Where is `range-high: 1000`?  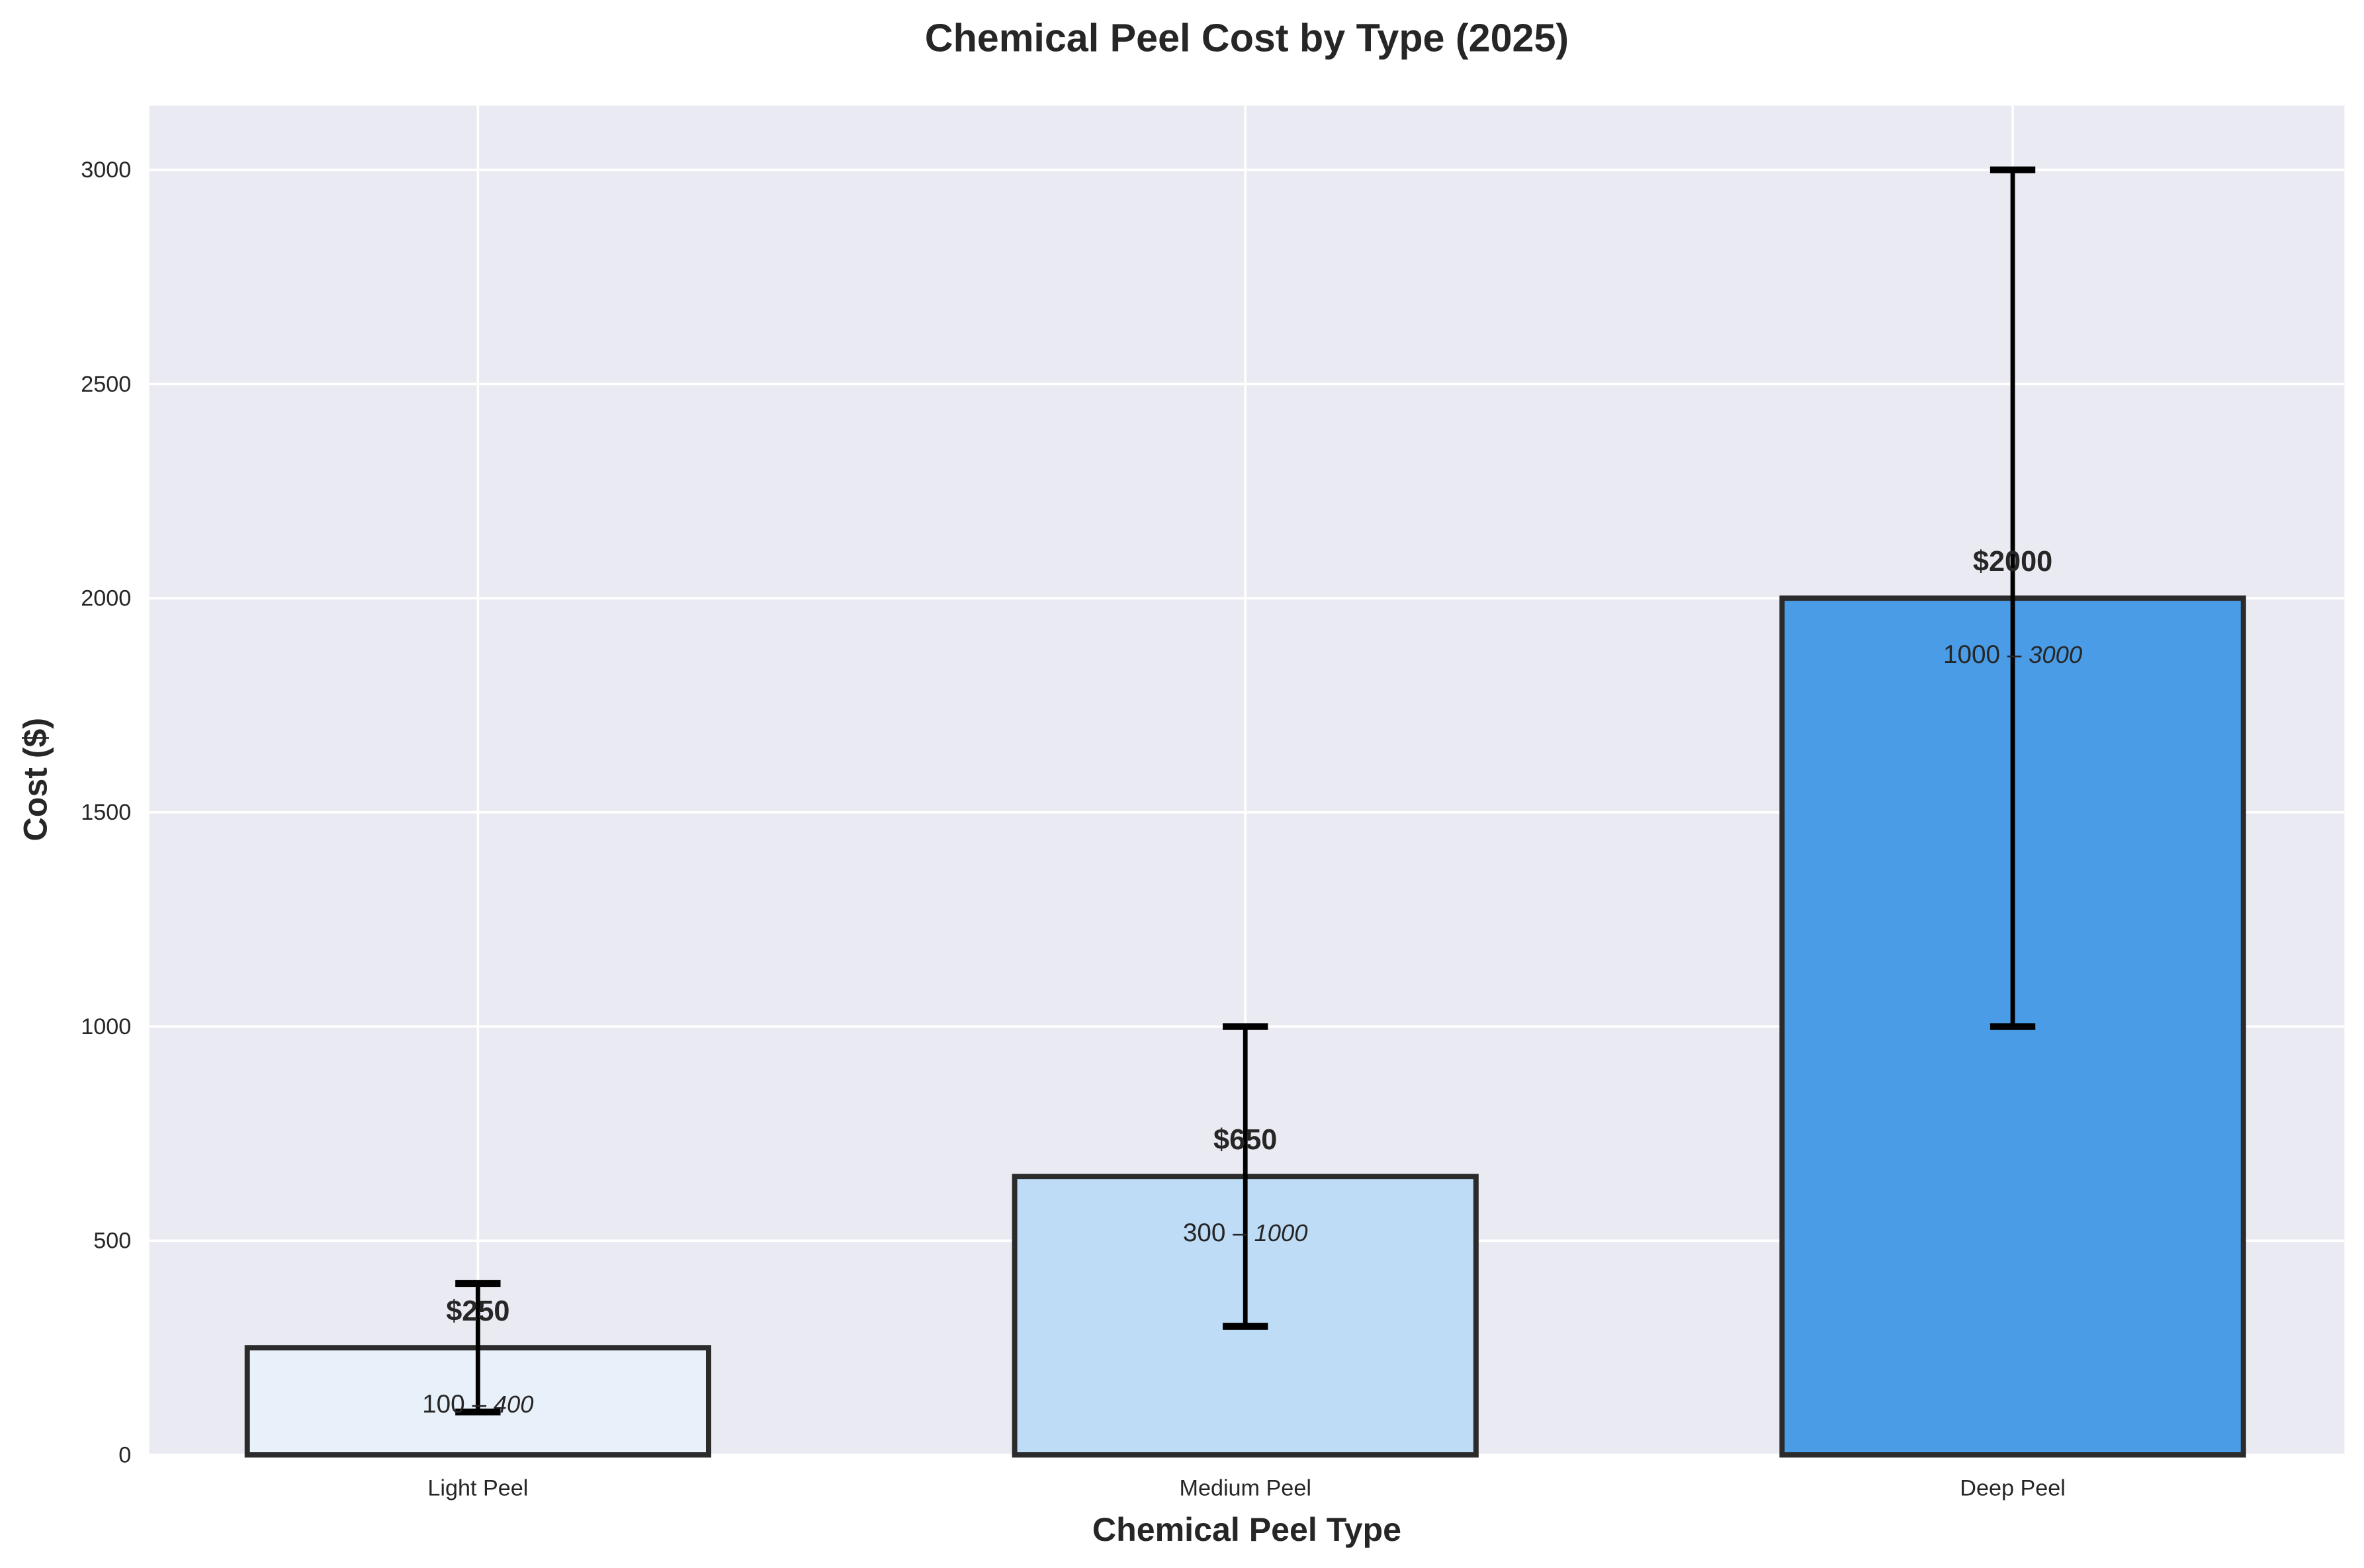 range-high: 1000 is located at coordinates (1281, 1233).